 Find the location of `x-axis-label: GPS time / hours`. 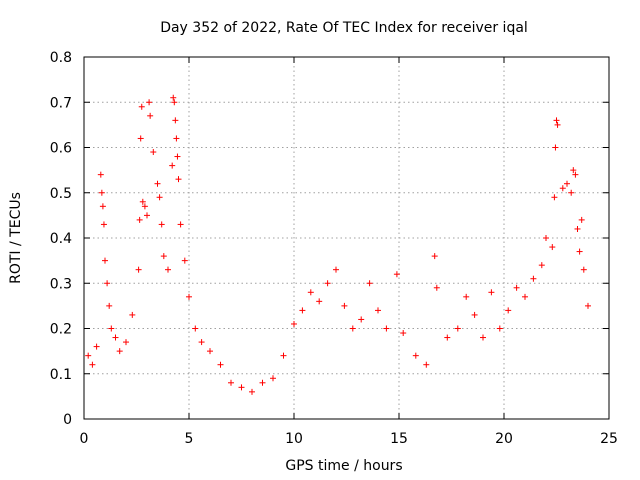

x-axis-label: GPS time / hours is located at coordinates (343, 466).